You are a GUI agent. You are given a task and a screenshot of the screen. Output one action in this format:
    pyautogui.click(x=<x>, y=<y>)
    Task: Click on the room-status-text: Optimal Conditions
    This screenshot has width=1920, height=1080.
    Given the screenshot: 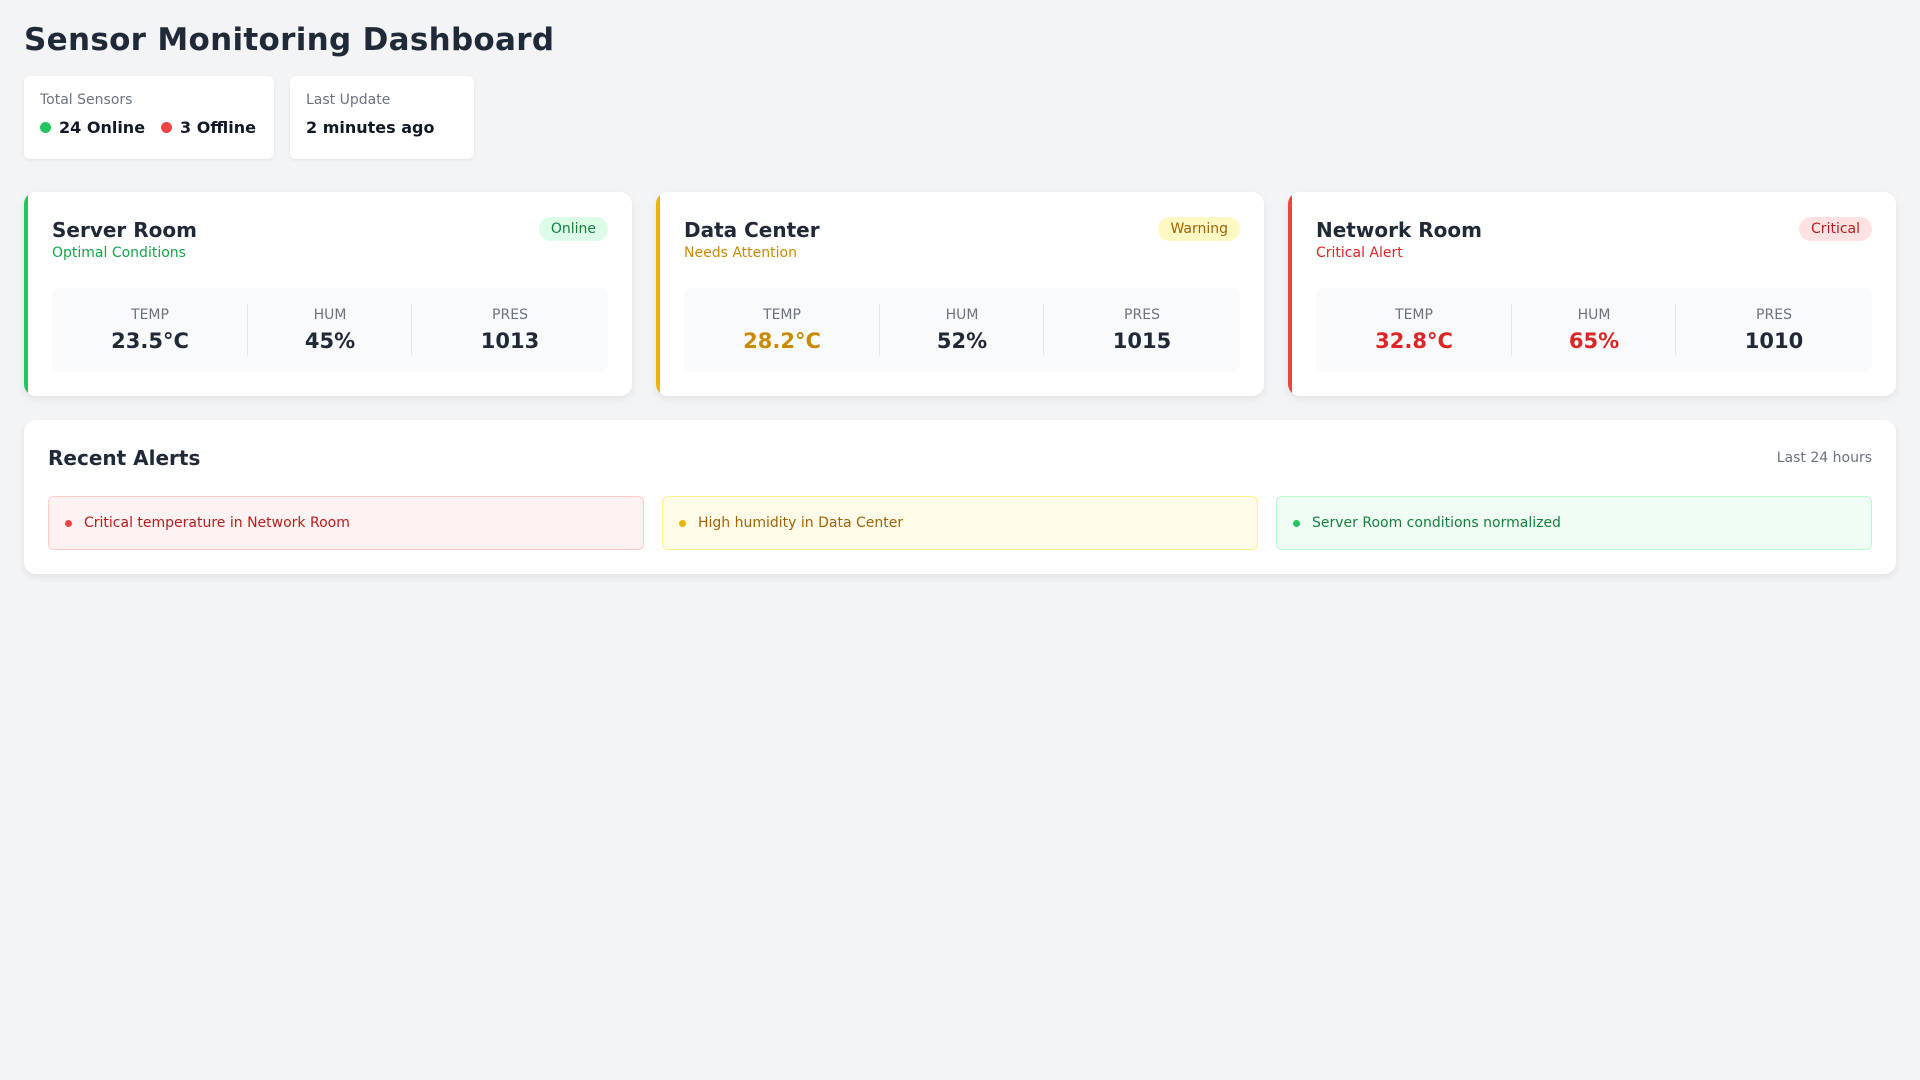 What is the action you would take?
    pyautogui.click(x=119, y=253)
    